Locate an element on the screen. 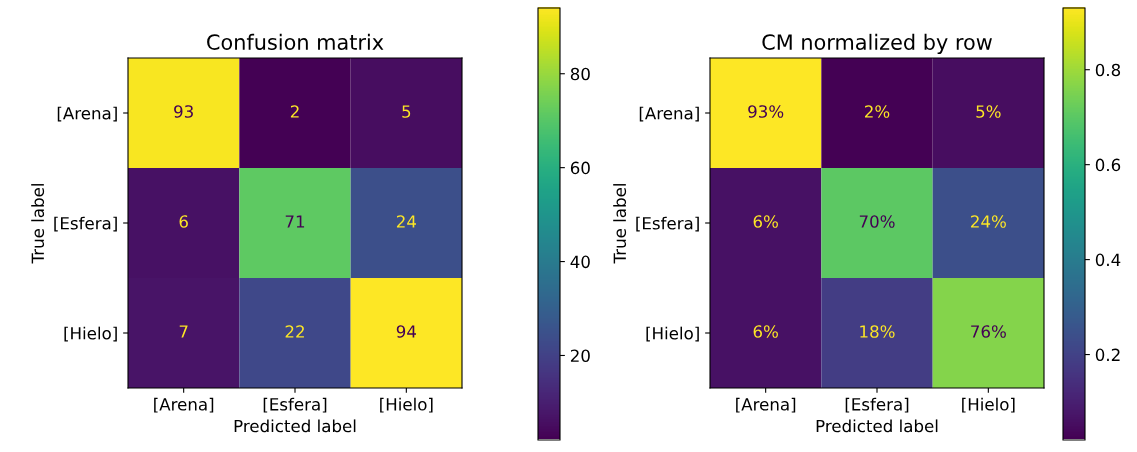  data-label: 2 is located at coordinates (294, 111).